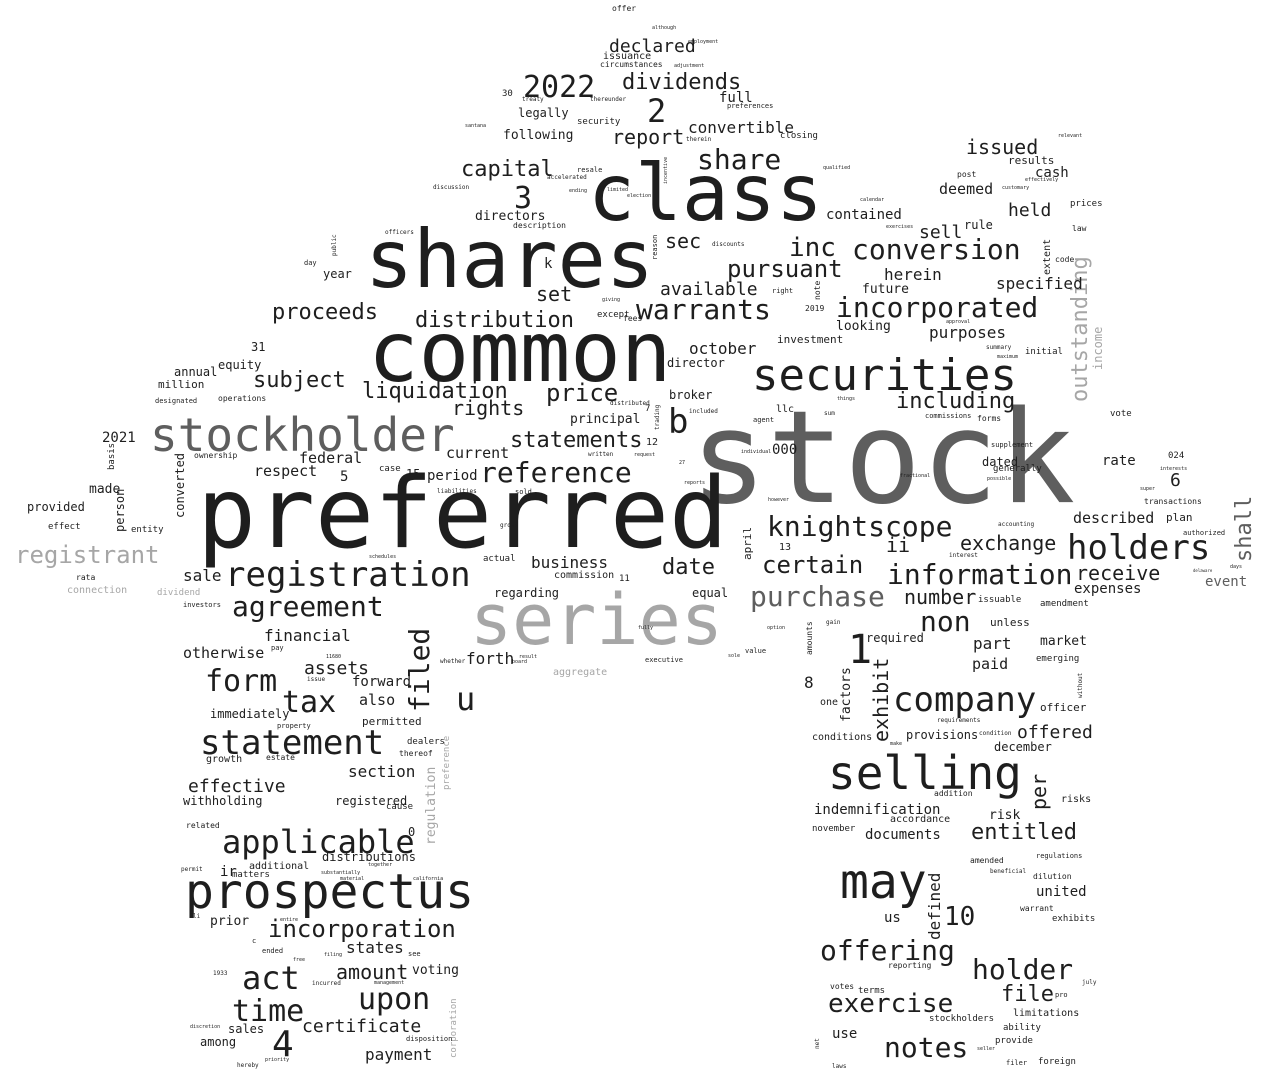 Image resolution: width=1280 pixels, height=1073 pixels. What do you see at coordinates (372, 972) in the screenshot?
I see `cloud-word: amount` at bounding box center [372, 972].